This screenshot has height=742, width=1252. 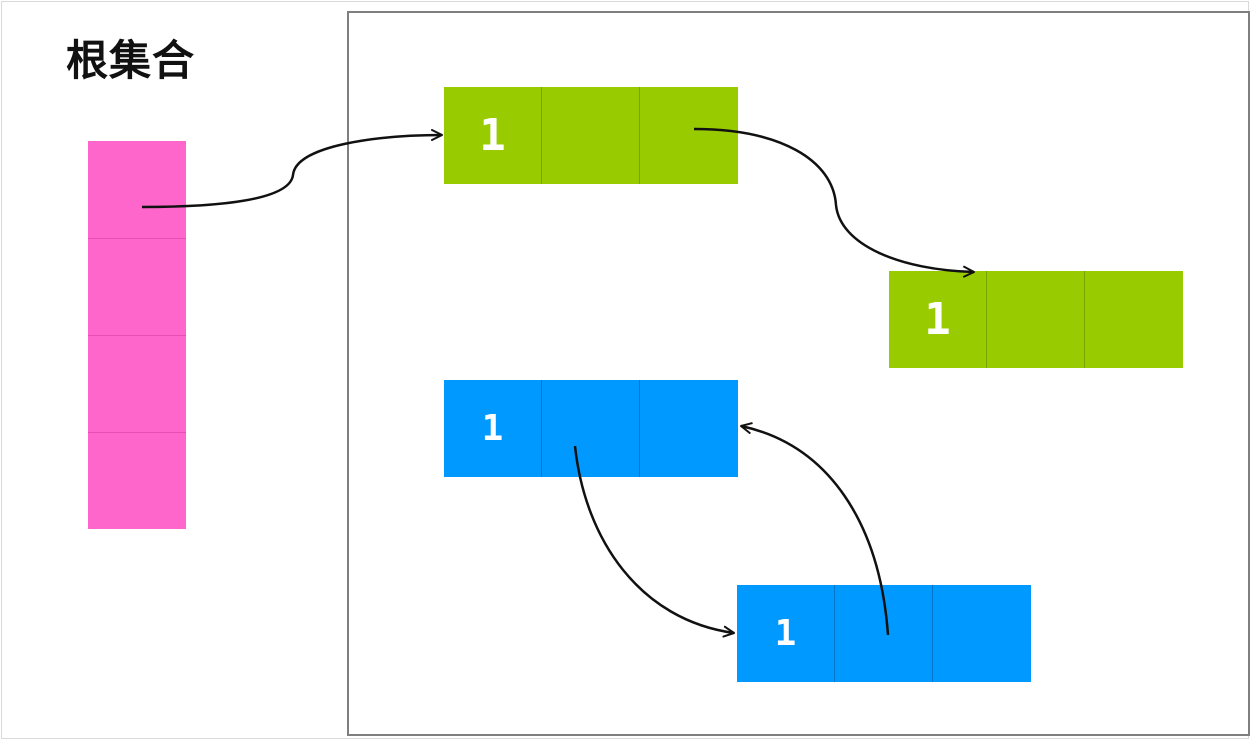 I want to click on green-object-1: 1, so click(x=591, y=135).